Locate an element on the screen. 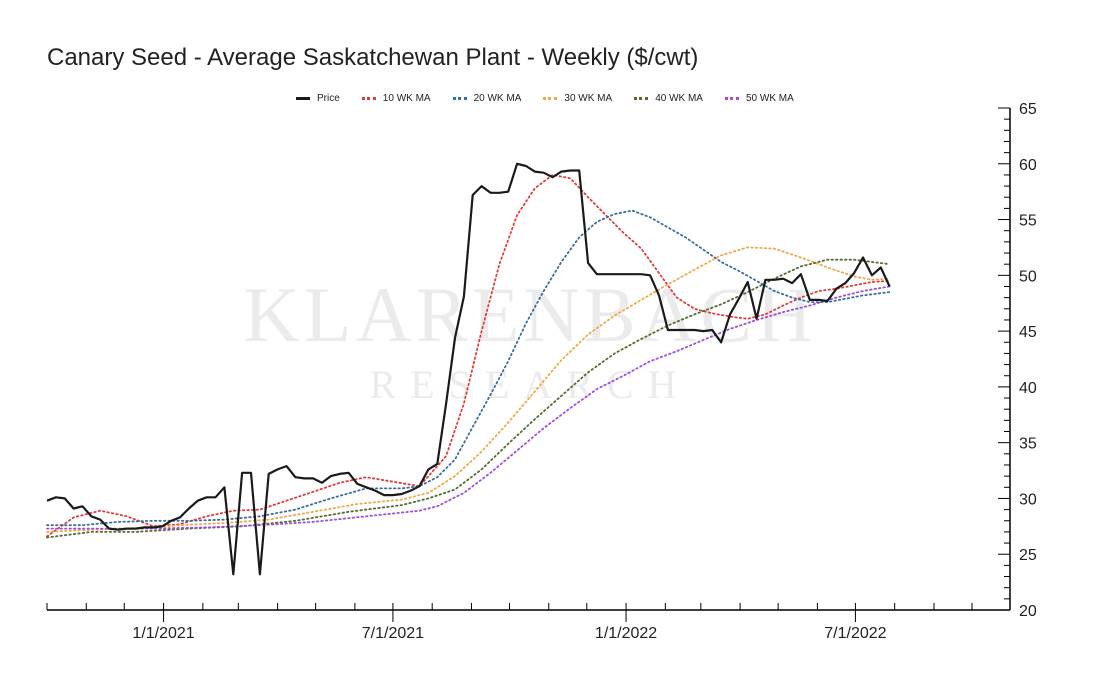 This screenshot has height=685, width=1100. y-tick-label: 45 is located at coordinates (1028, 332).